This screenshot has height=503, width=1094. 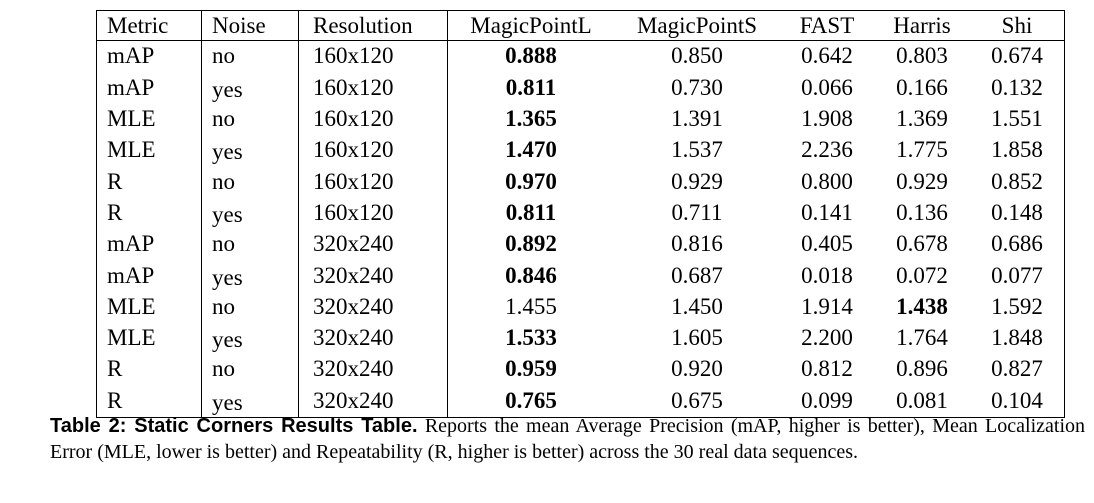 What do you see at coordinates (827, 306) in the screenshot?
I see `cell-fast: 1.914` at bounding box center [827, 306].